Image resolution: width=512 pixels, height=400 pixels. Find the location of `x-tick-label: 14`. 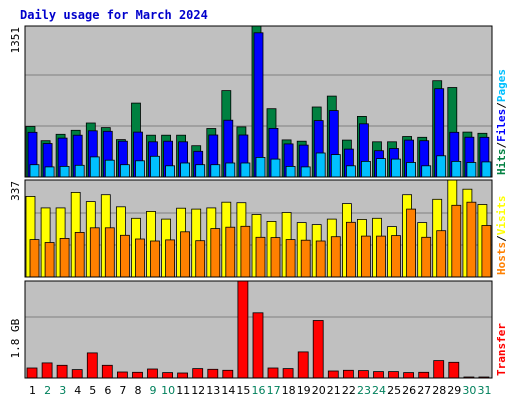

x-tick-label: 14 is located at coordinates (228, 390).